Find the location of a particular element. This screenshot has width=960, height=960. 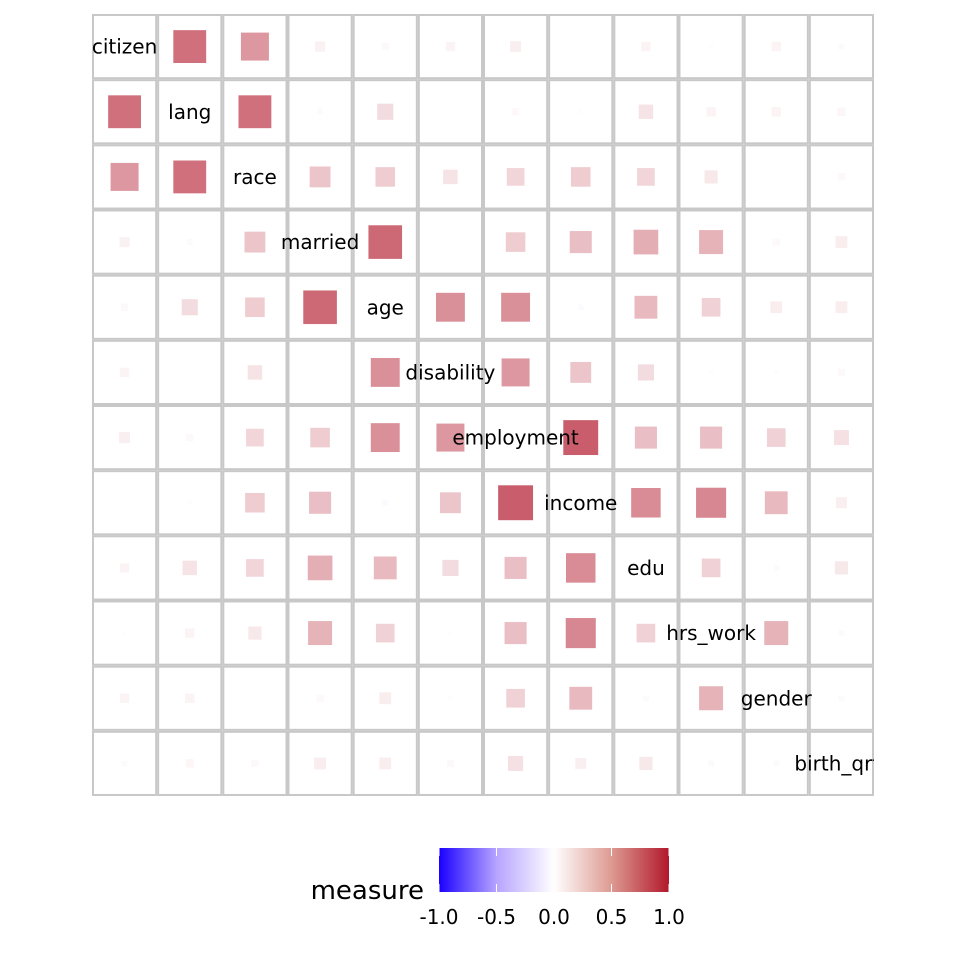

corr-square-employment-gender is located at coordinates (776, 437).